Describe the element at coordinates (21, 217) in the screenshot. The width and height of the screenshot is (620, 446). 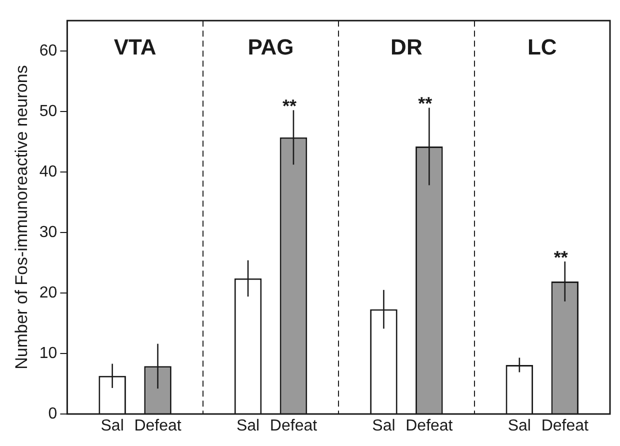
I see `y-axis-title: Number of Fos-immunoreactive neurons` at that location.